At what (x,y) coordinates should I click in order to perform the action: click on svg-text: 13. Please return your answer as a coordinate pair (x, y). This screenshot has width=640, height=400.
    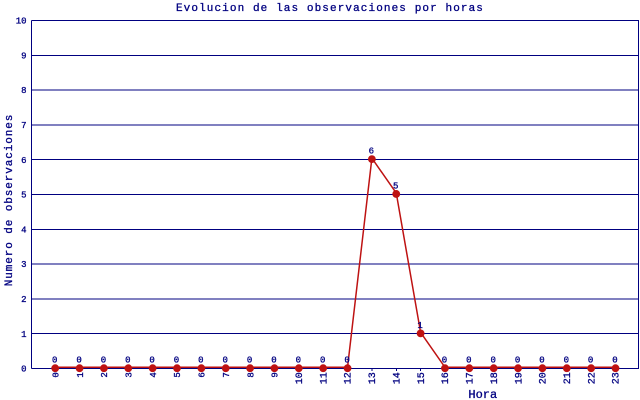
    Looking at the image, I should click on (373, 378).